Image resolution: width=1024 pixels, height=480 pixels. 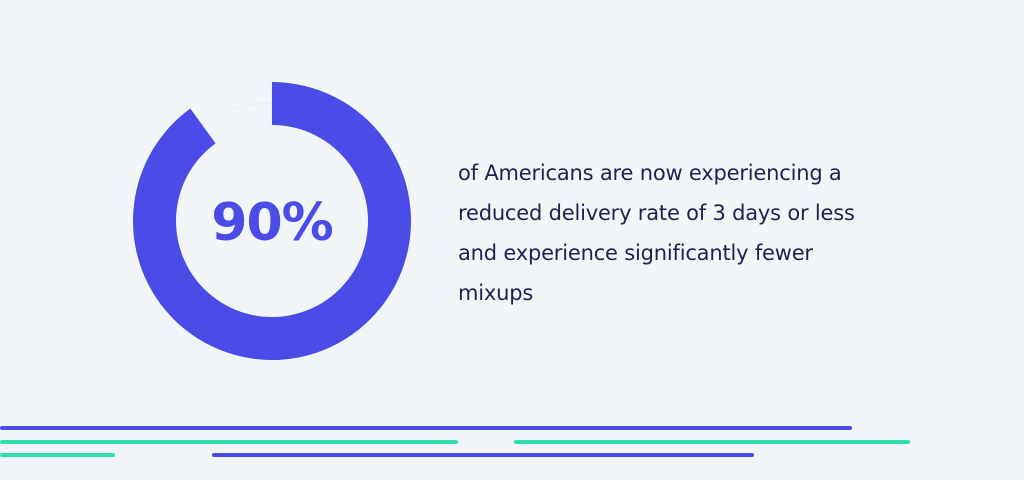 I want to click on stat-description-line-3: and experience significantly fewer, so click(x=635, y=253).